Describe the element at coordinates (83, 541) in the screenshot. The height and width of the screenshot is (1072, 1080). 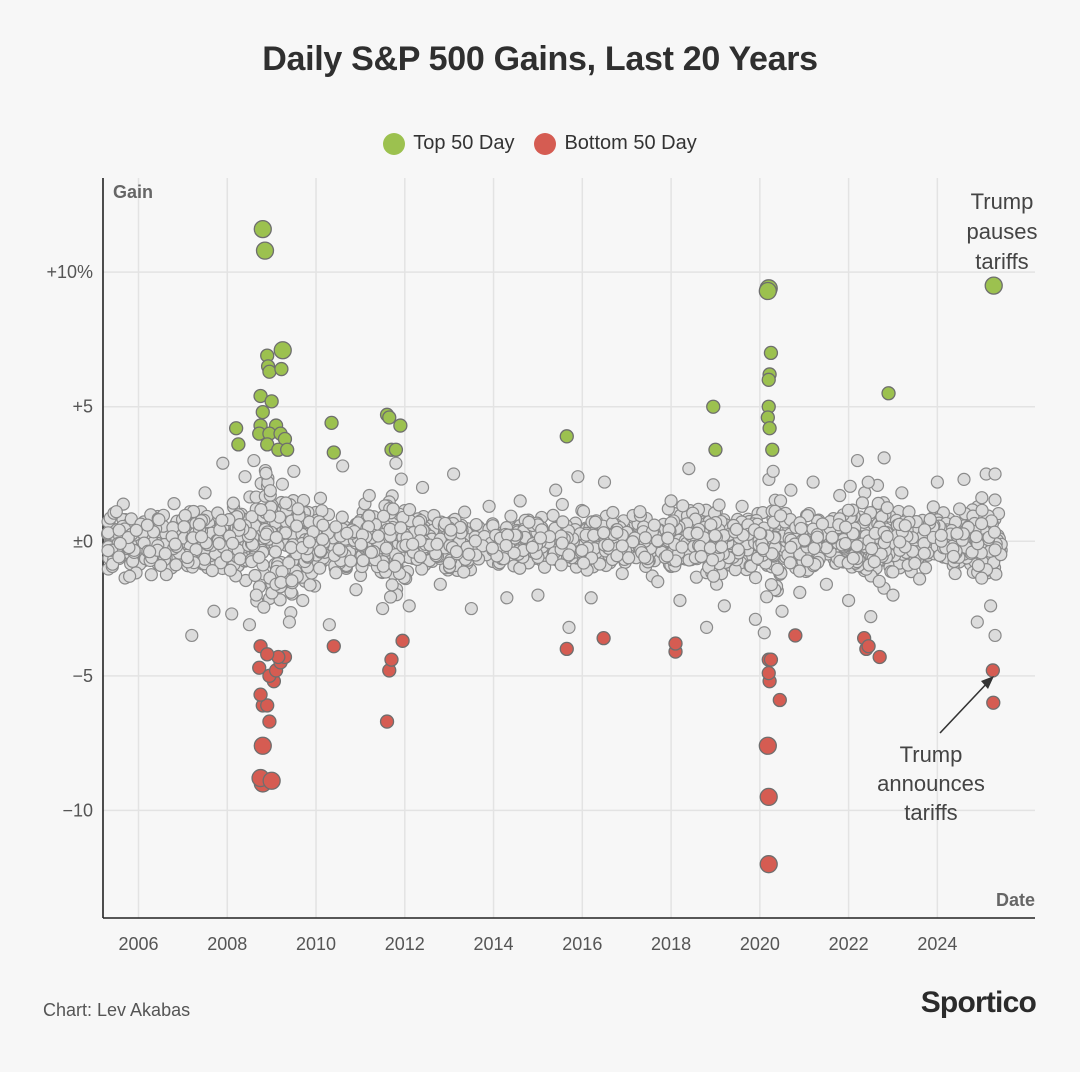
I see `y-tick-label: ±0` at that location.